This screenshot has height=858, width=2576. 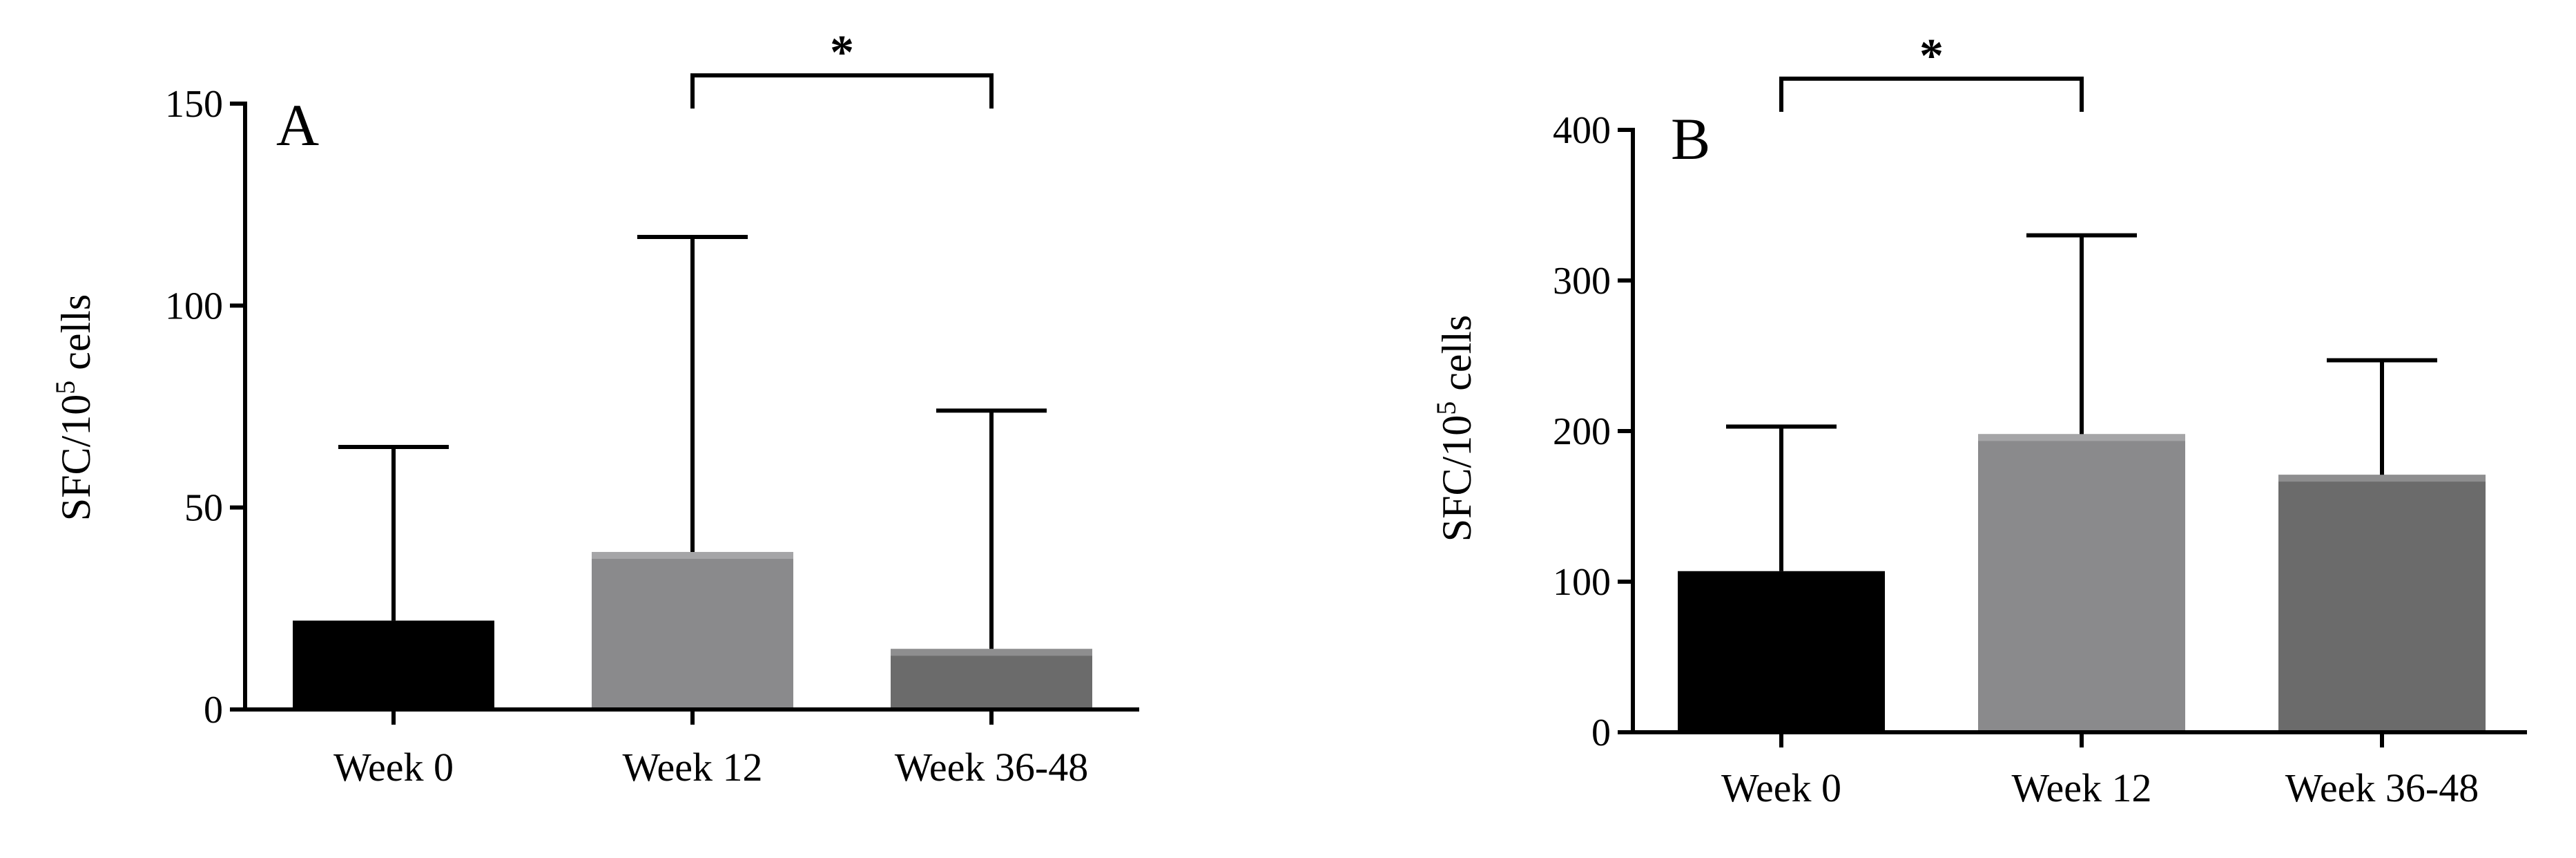 I want to click on panel-label: B, so click(x=1690, y=139).